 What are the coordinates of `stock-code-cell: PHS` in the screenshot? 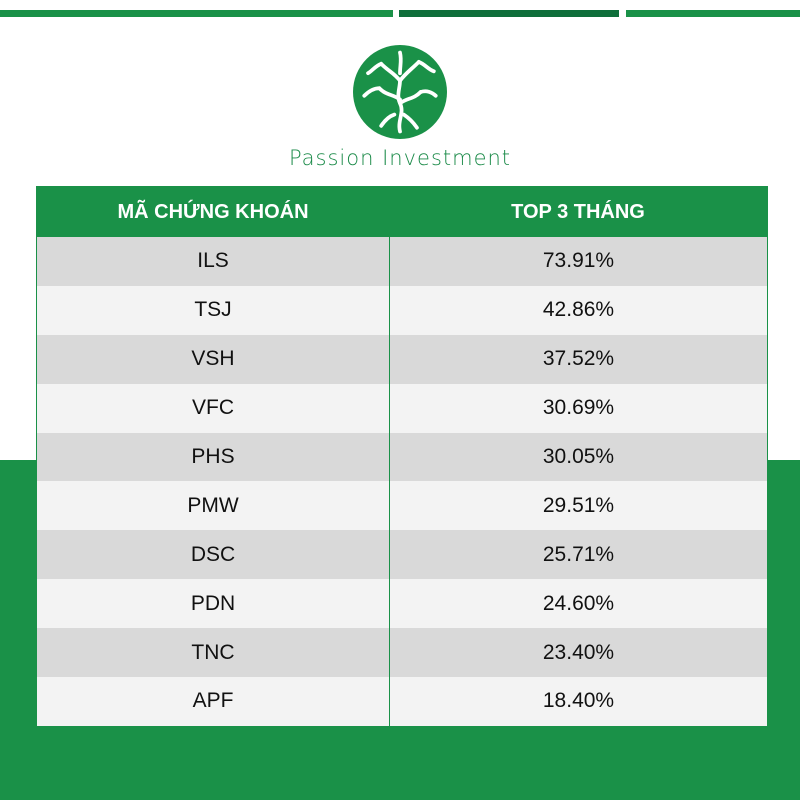 It's located at (213, 457).